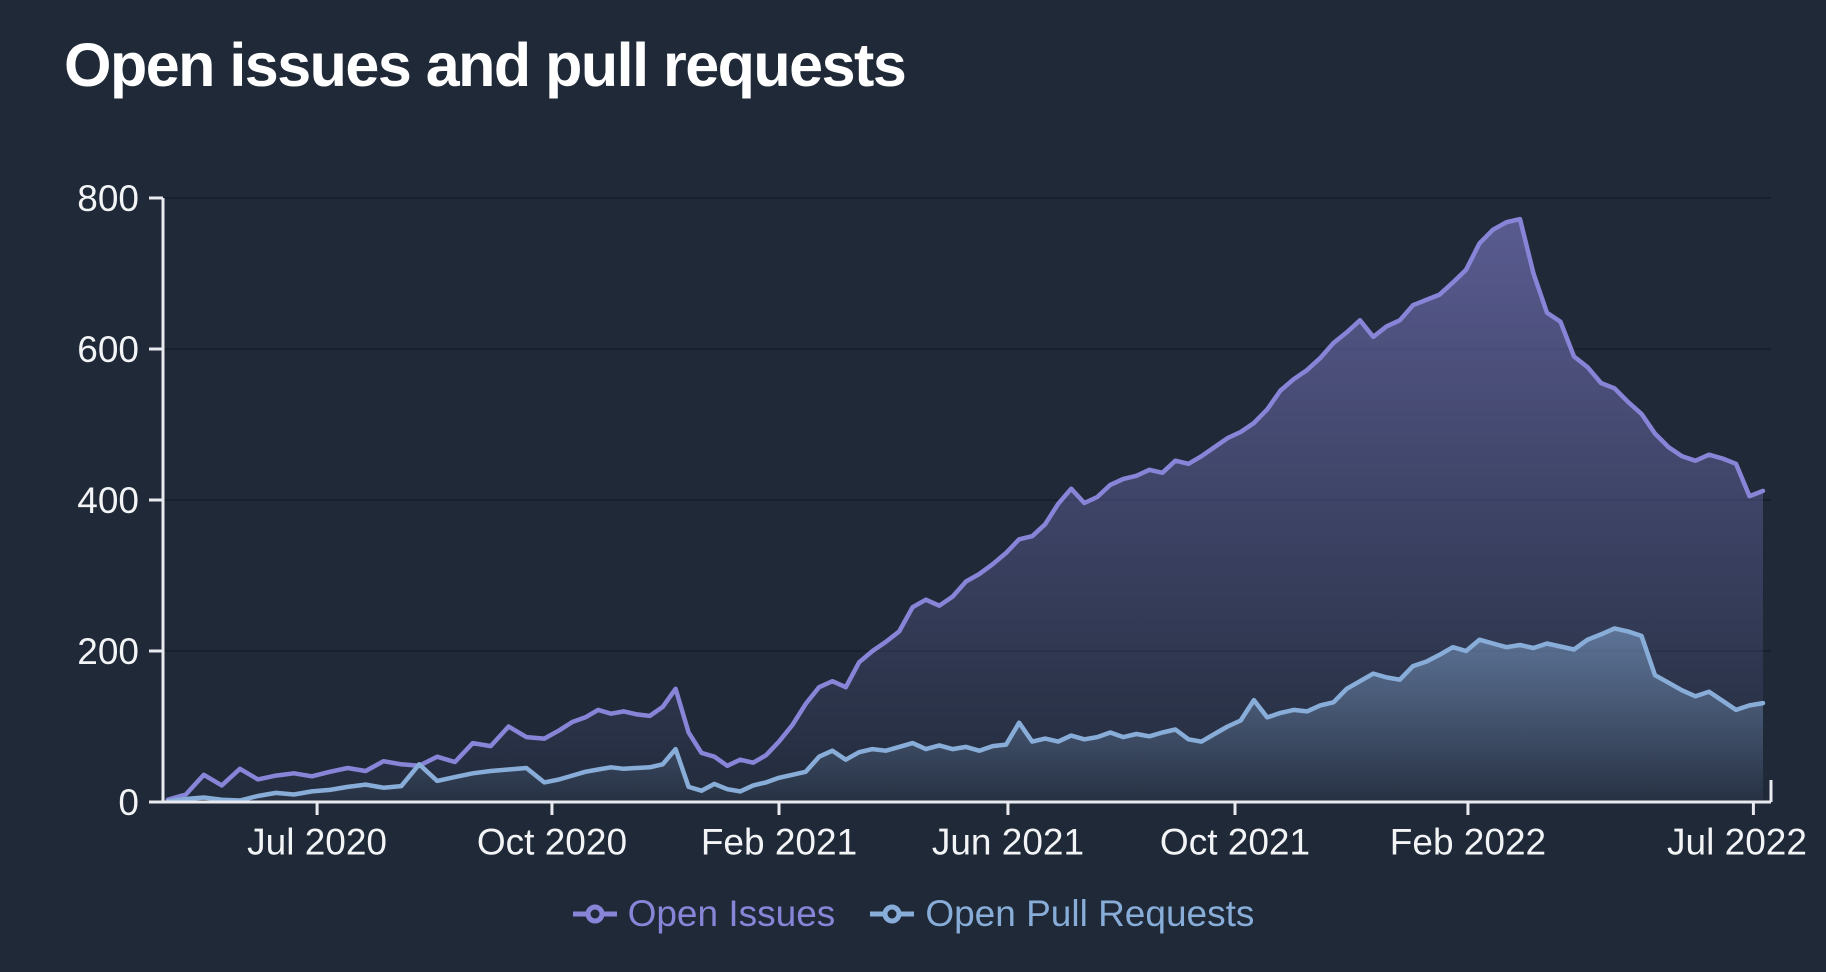  Describe the element at coordinates (128, 802) in the screenshot. I see `y-axis-tick-label: 0` at that location.